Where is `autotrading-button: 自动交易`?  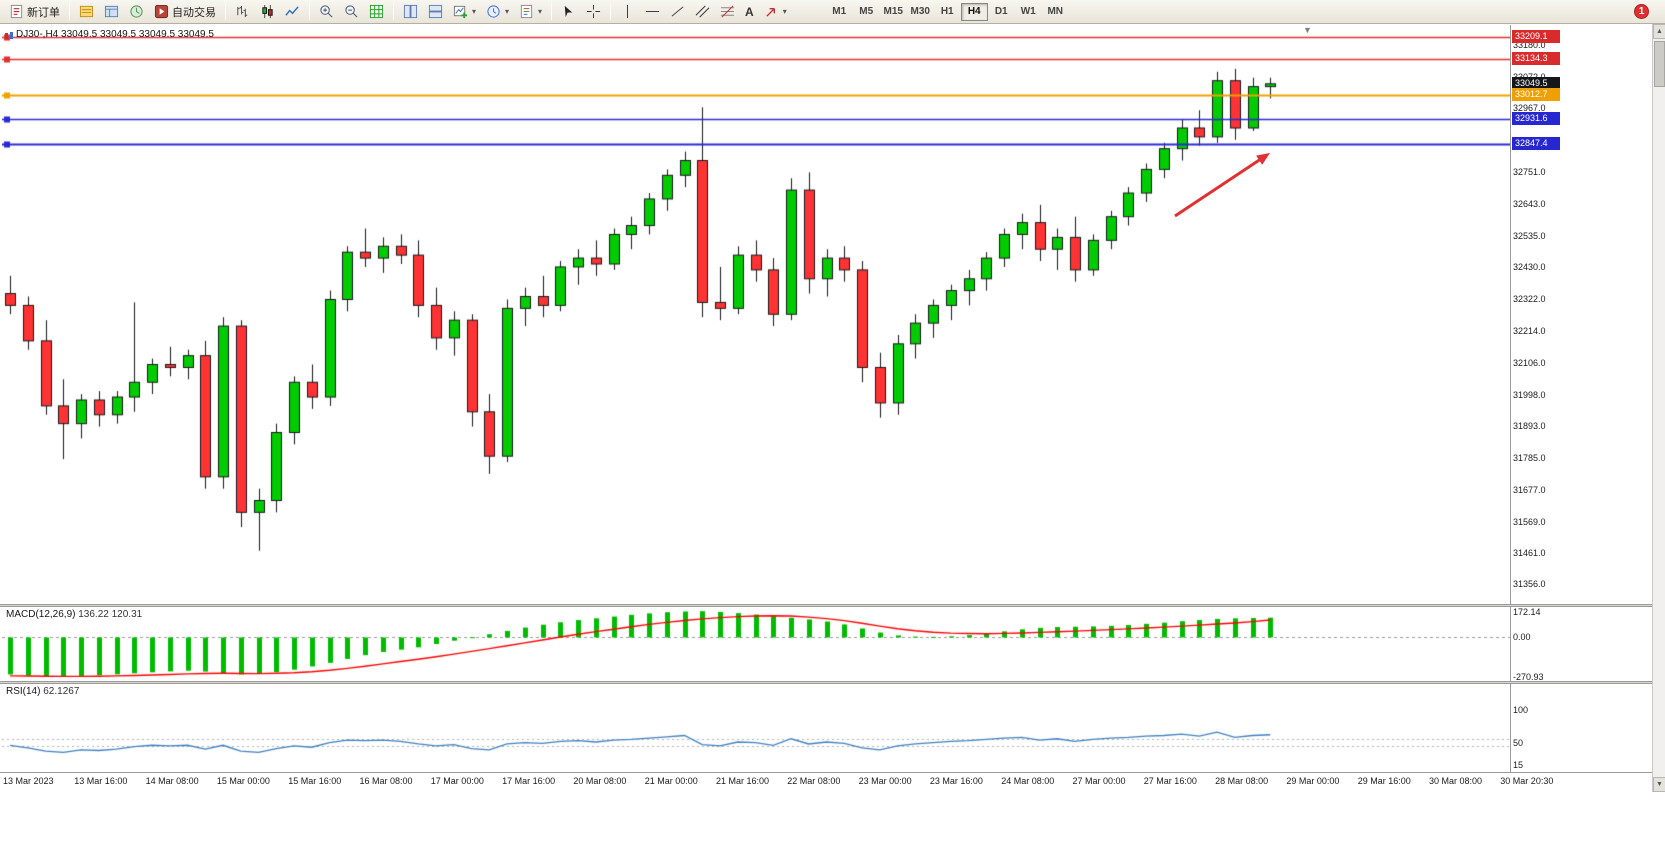 autotrading-button: 自动交易 is located at coordinates (185, 12).